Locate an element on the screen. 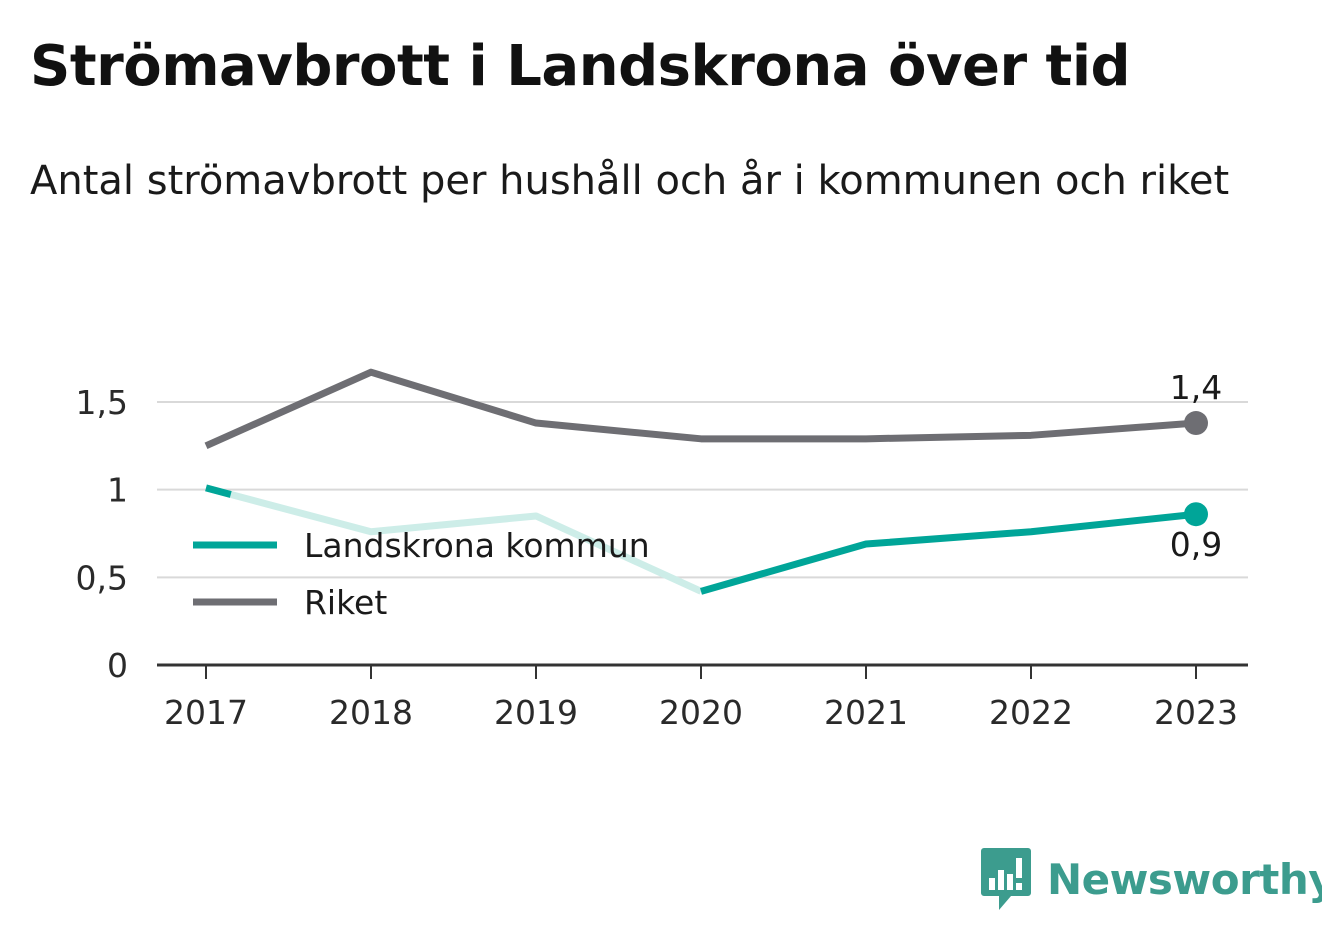 This screenshot has height=939, width=1322. series-line-landskrona is located at coordinates (948, 552).